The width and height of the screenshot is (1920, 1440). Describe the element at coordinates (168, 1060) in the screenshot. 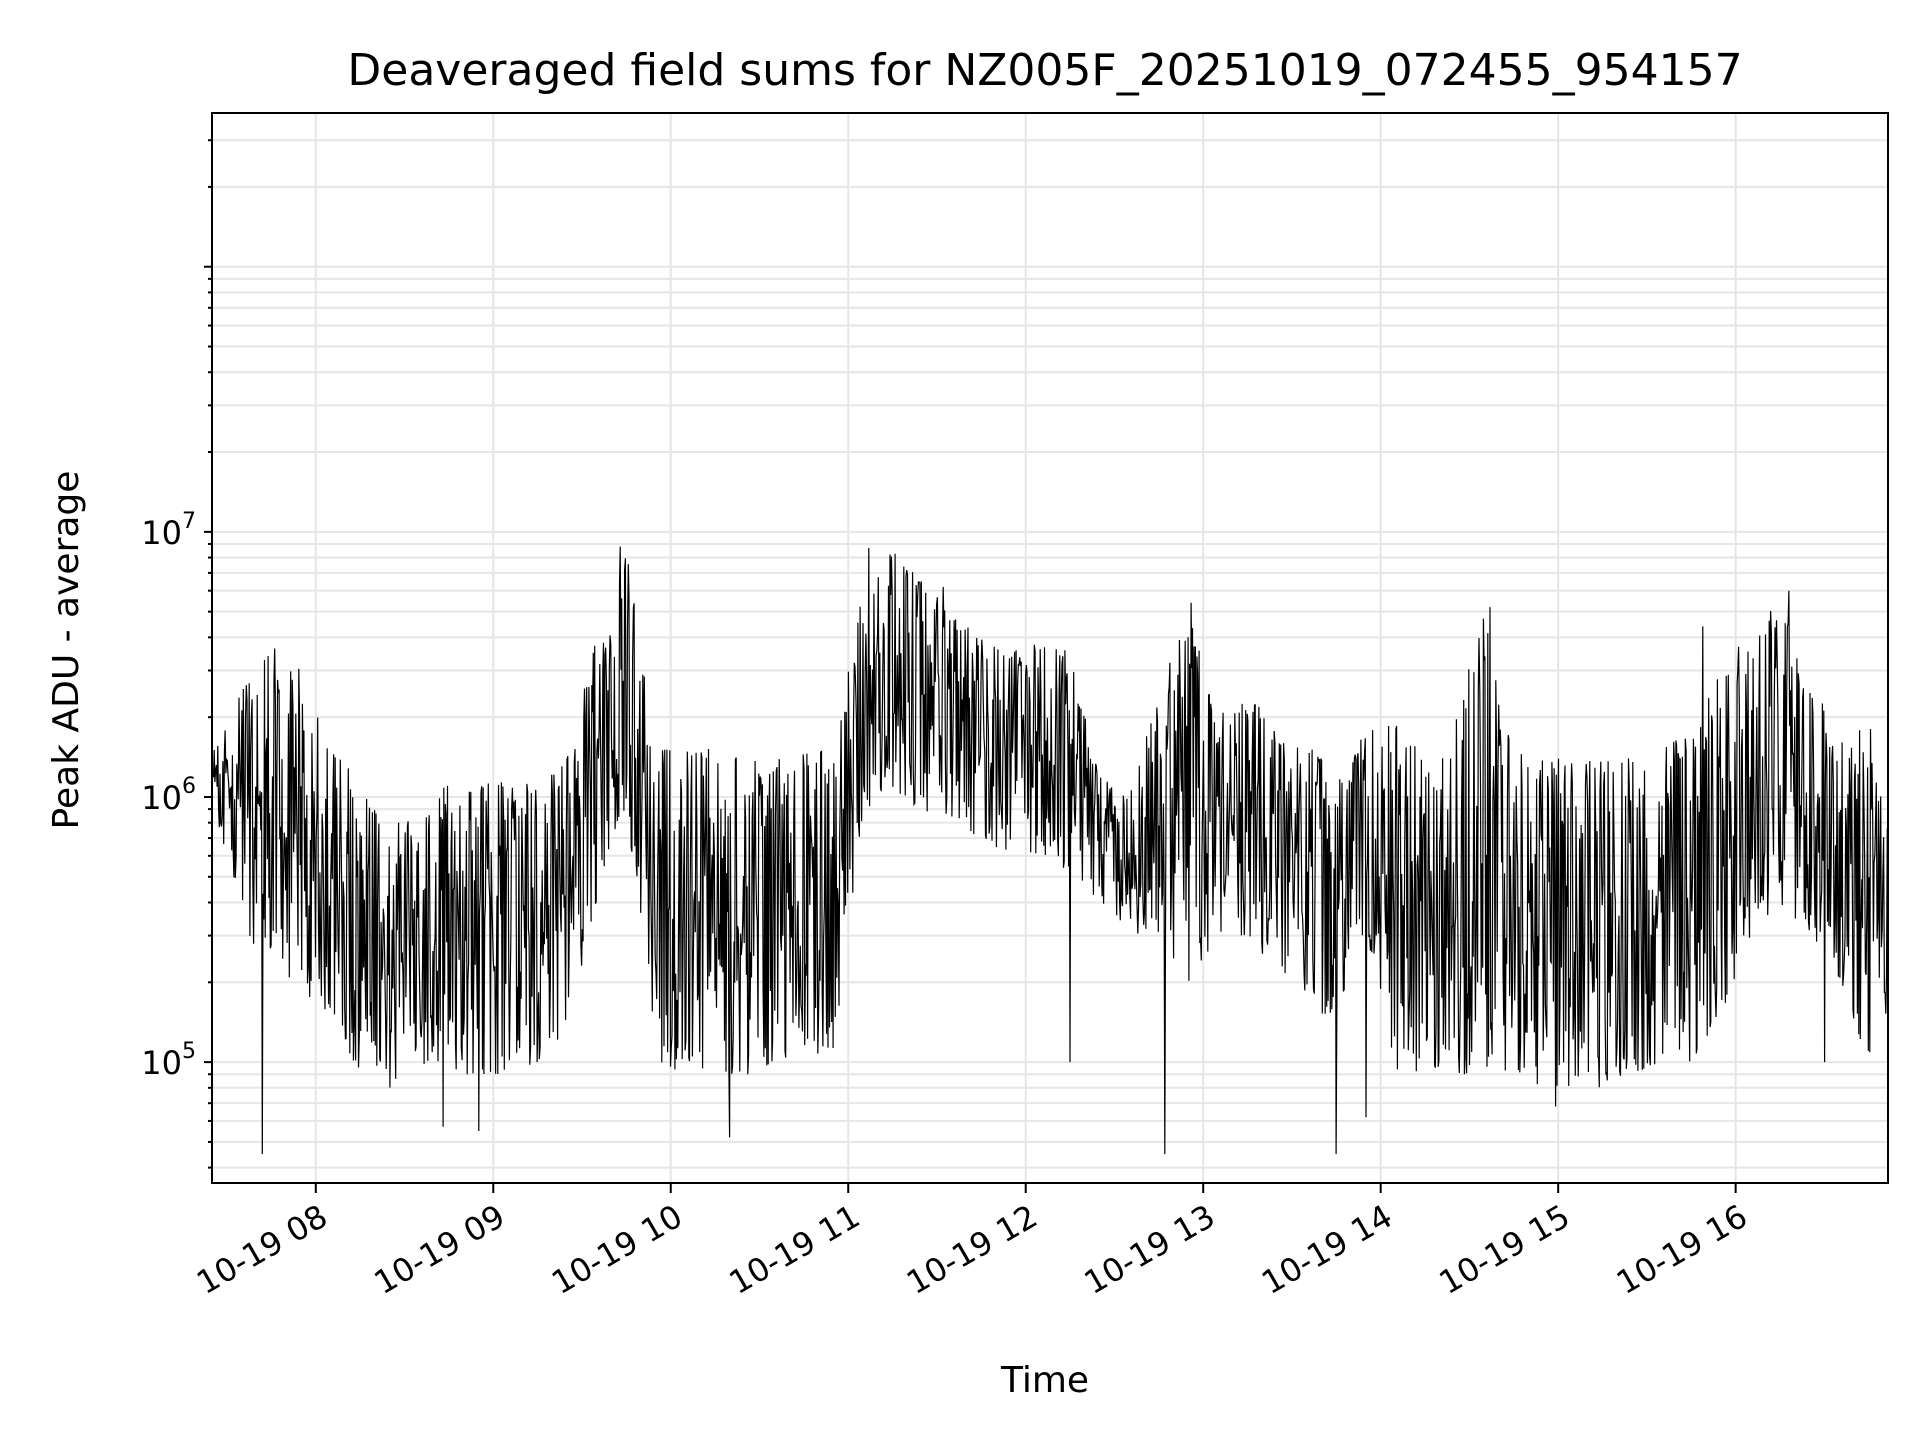

I see `y-tick-label: 10⁵` at that location.